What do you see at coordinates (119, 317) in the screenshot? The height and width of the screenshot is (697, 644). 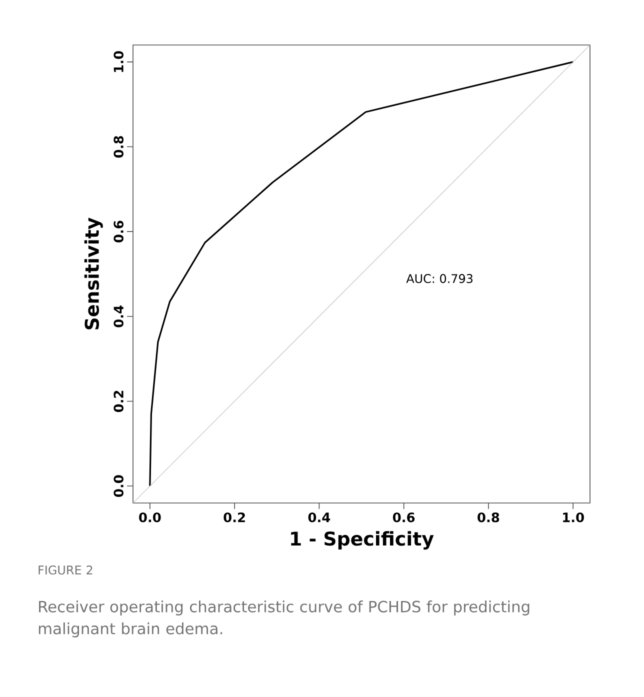 I see `y-tick-label: 0.4` at bounding box center [119, 317].